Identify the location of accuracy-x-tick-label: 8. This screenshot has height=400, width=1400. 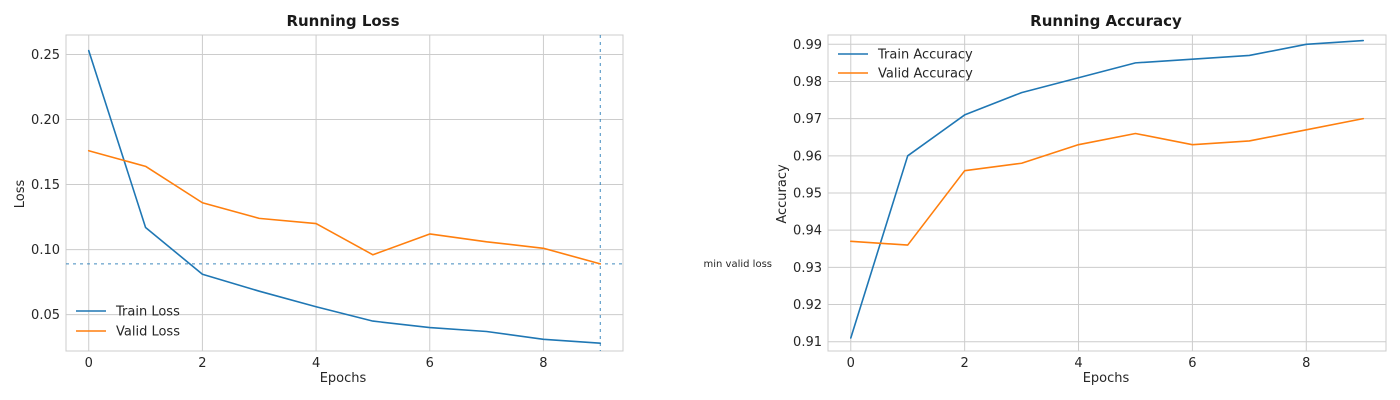
(1306, 363).